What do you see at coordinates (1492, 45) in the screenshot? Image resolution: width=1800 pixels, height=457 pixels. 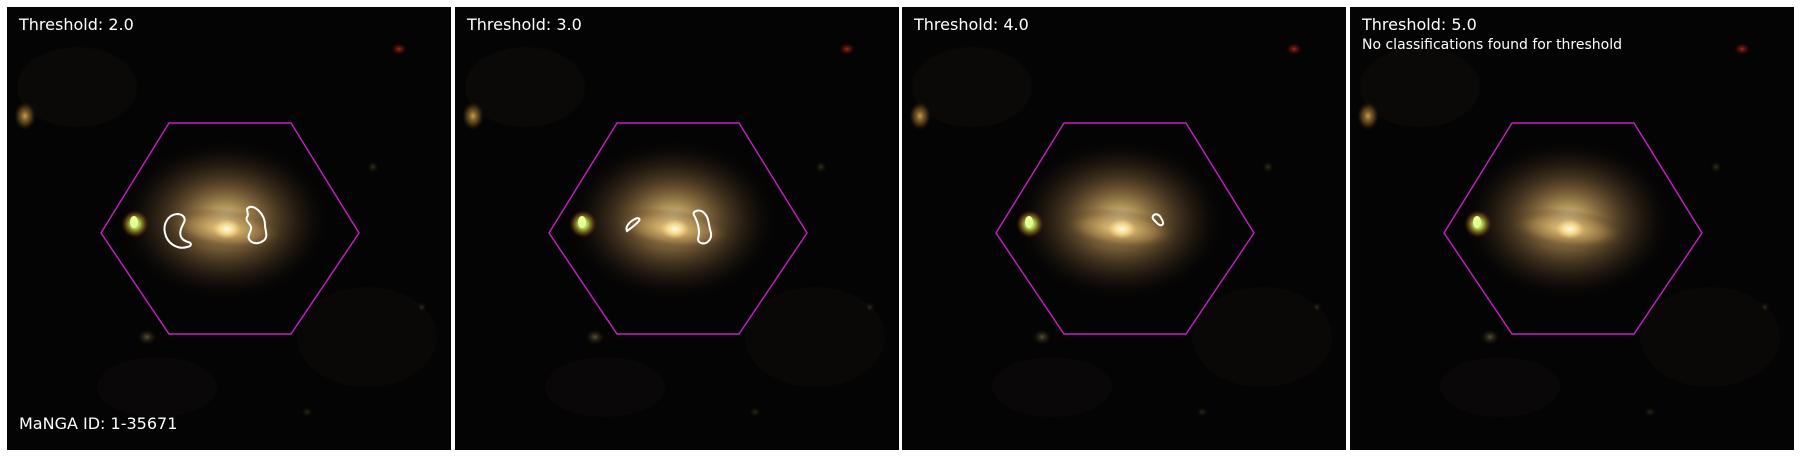 I see `no-classifications-note: No classifications found for threshold` at bounding box center [1492, 45].